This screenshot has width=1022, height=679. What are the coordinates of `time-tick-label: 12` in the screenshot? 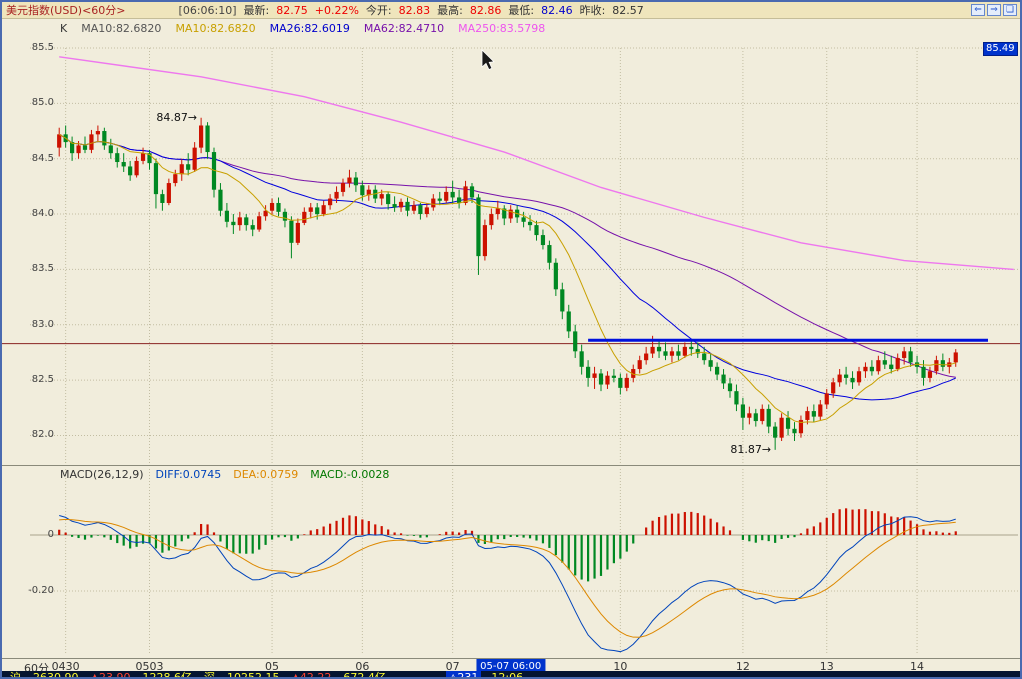 It's located at (742, 666).